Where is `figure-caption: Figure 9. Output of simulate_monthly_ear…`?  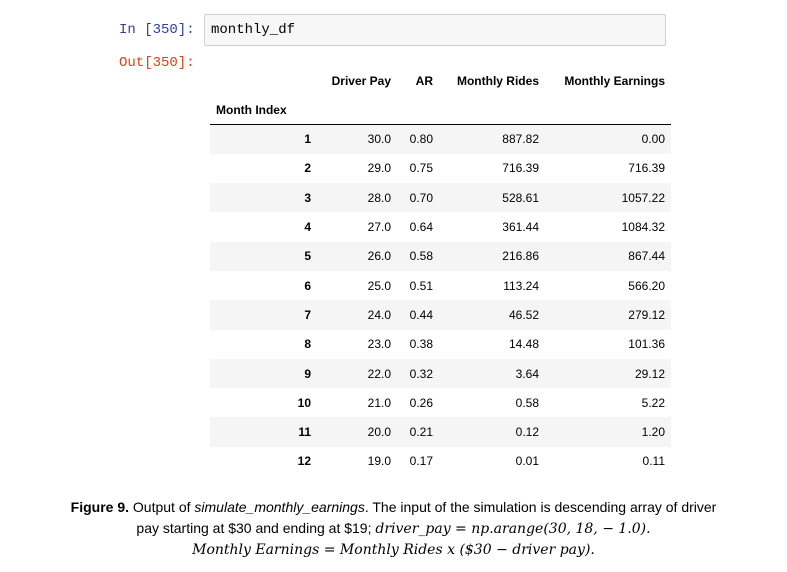
figure-caption: Figure 9. Output of simulate_monthly_ear… is located at coordinates (393, 529).